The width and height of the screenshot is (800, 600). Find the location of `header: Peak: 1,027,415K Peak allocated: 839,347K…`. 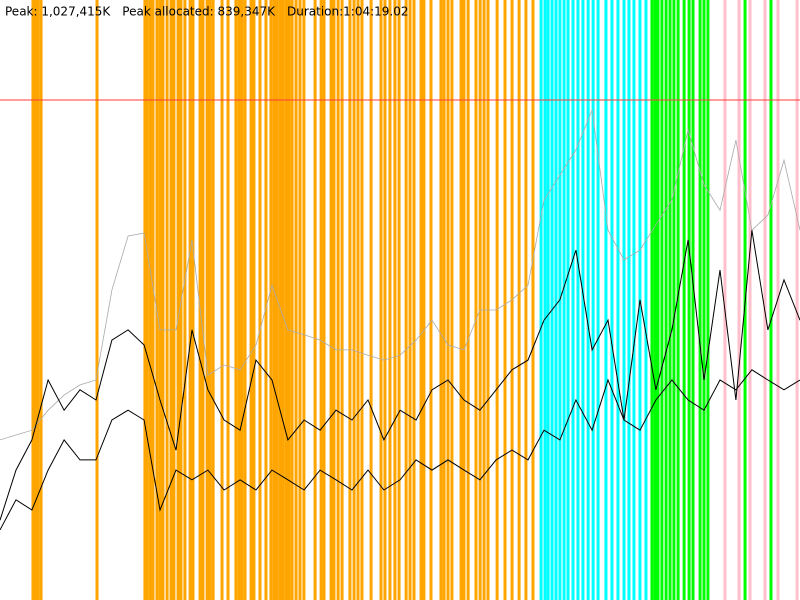

header: Peak: 1,027,415K Peak allocated: 839,347K… is located at coordinates (207, 12).